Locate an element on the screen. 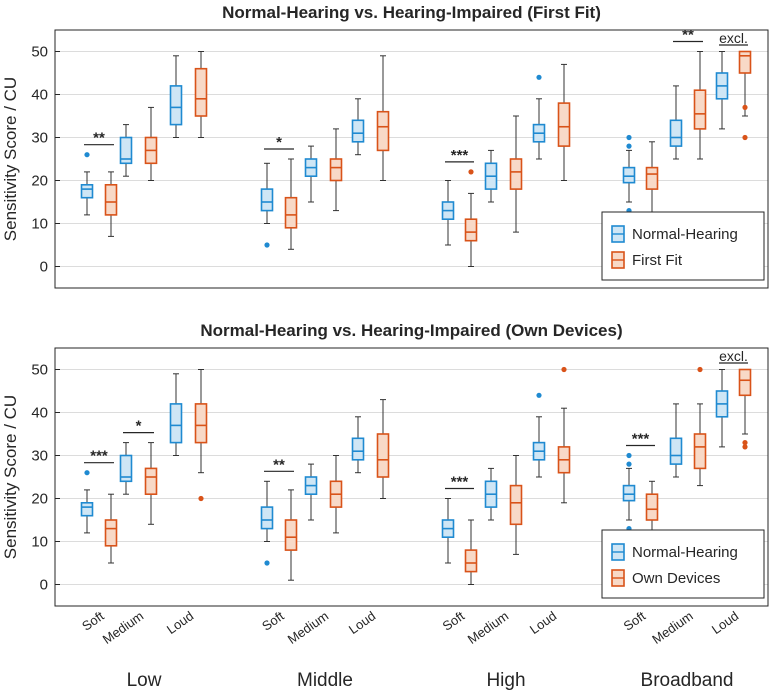 The height and width of the screenshot is (693, 777). box-broadband-medium-hi is located at coordinates (700, 105).